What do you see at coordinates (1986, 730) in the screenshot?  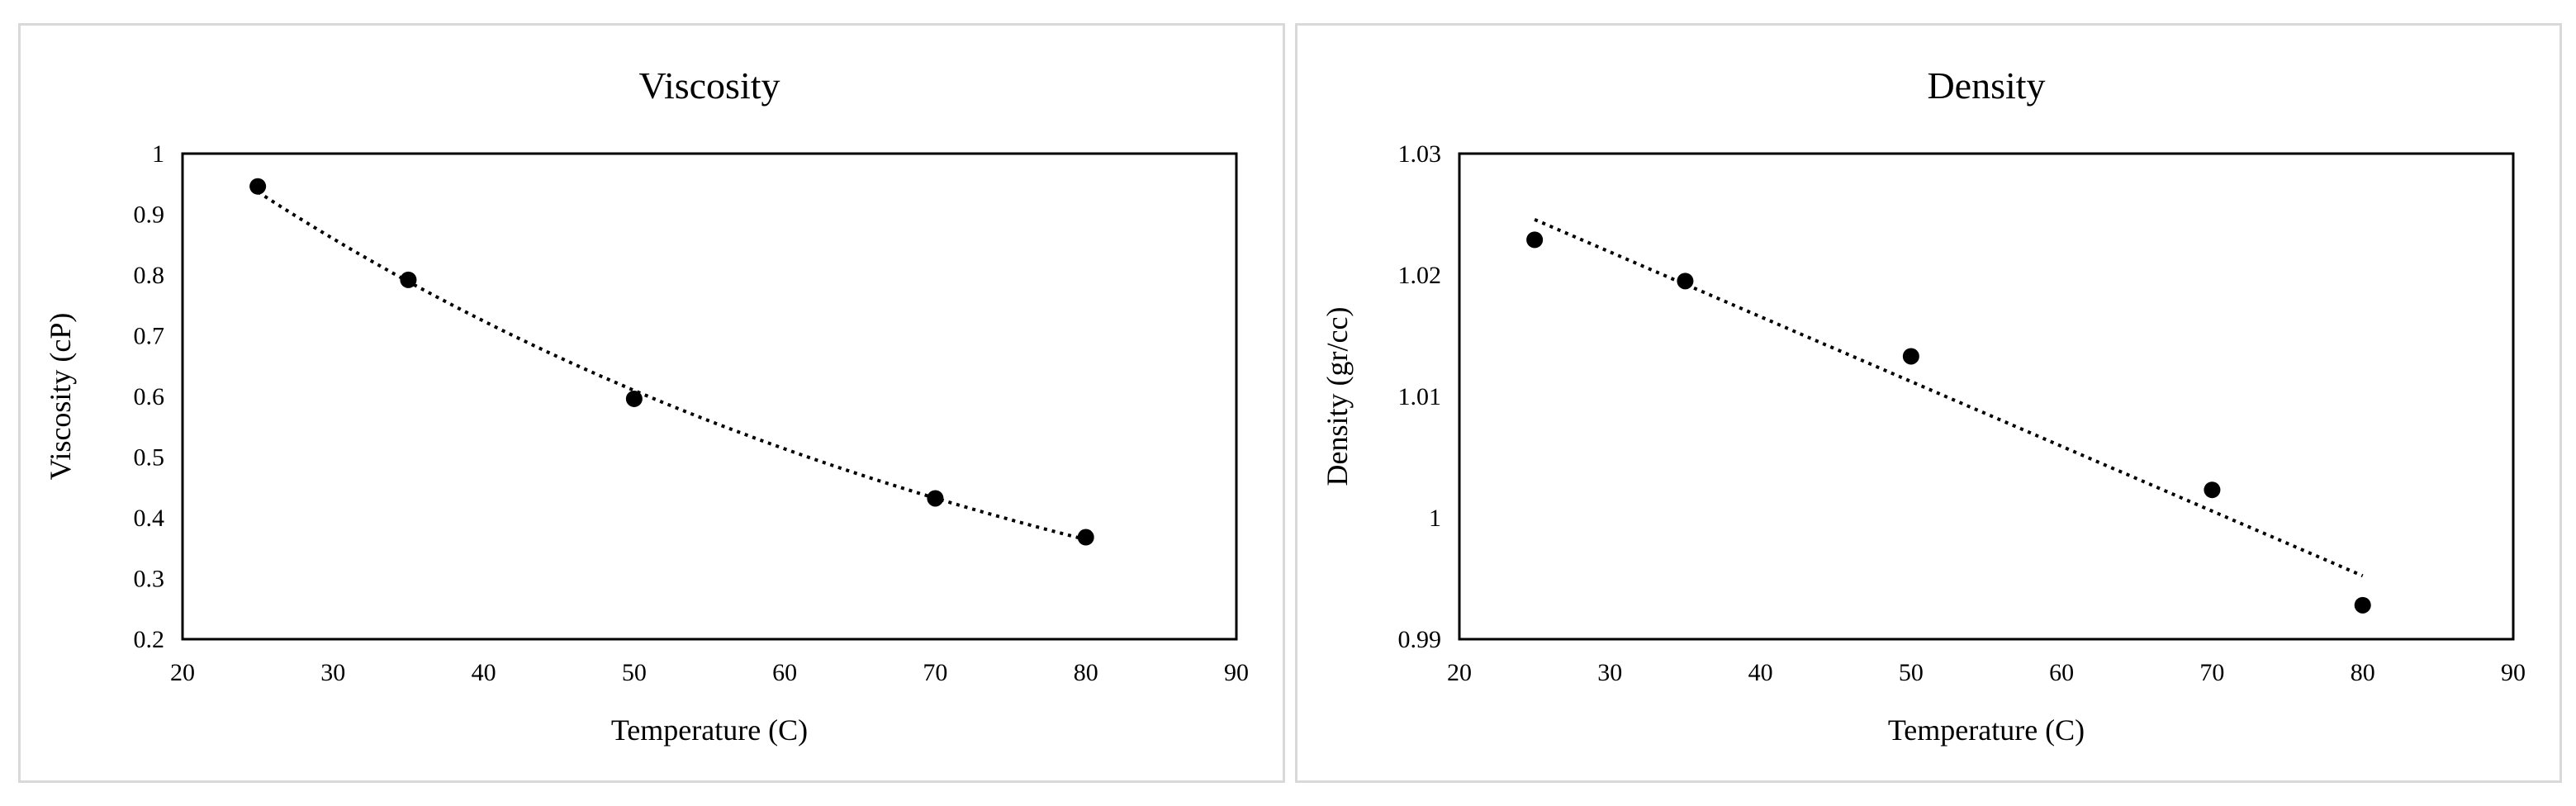 I see `chart-1-x-axis-label: Temperature (C)` at bounding box center [1986, 730].